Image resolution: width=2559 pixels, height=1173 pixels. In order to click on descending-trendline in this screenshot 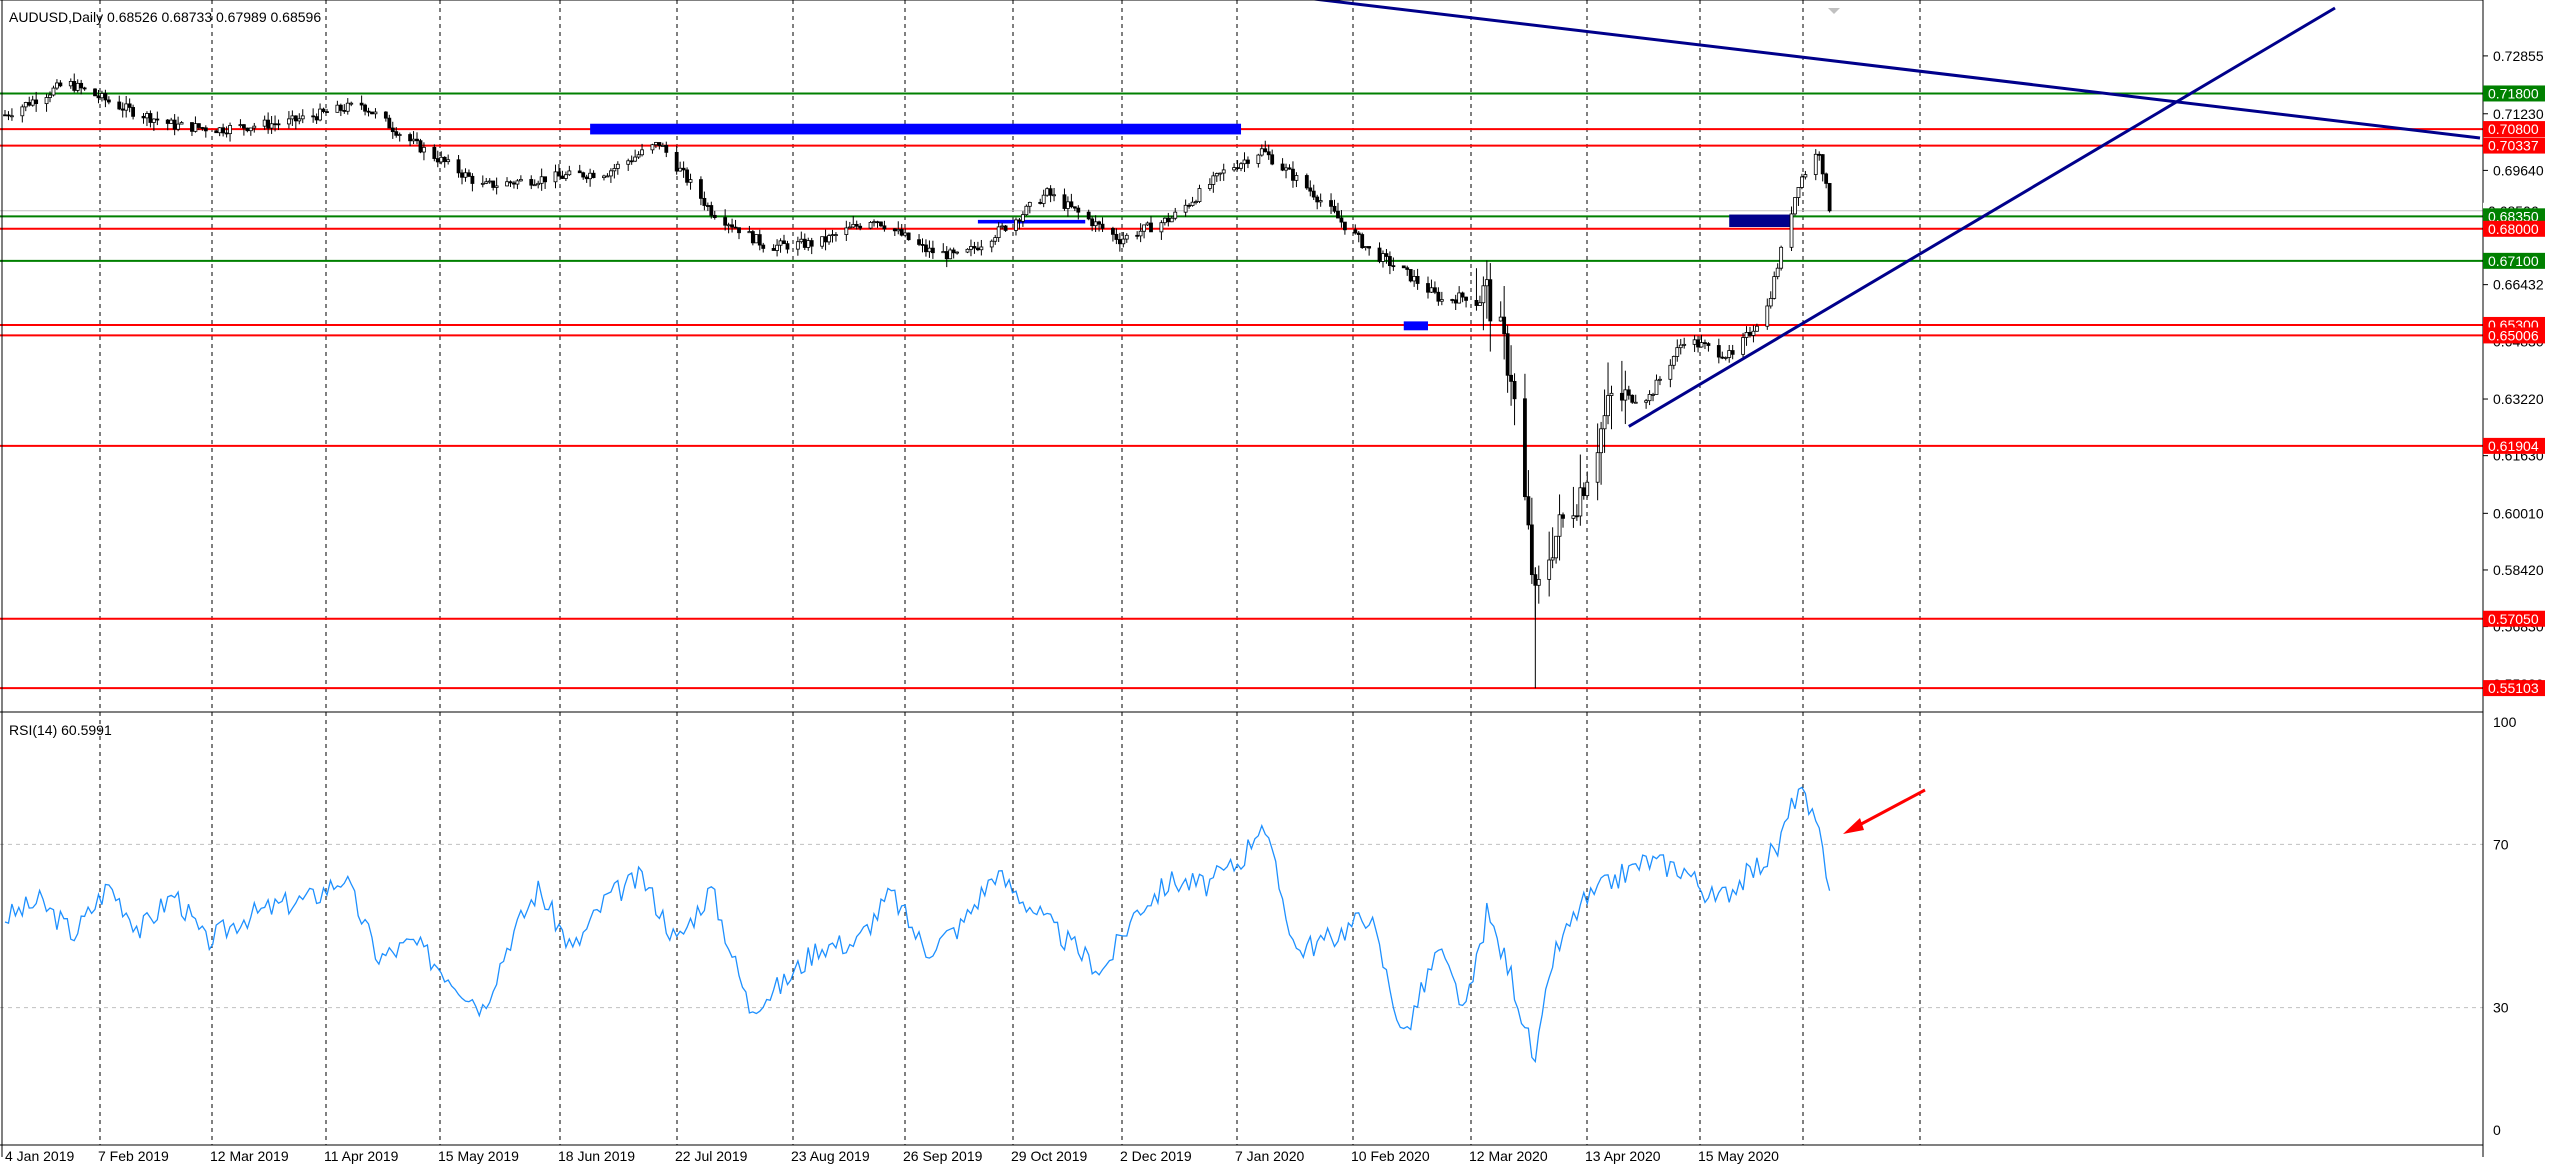, I will do `click(1890, 70)`.